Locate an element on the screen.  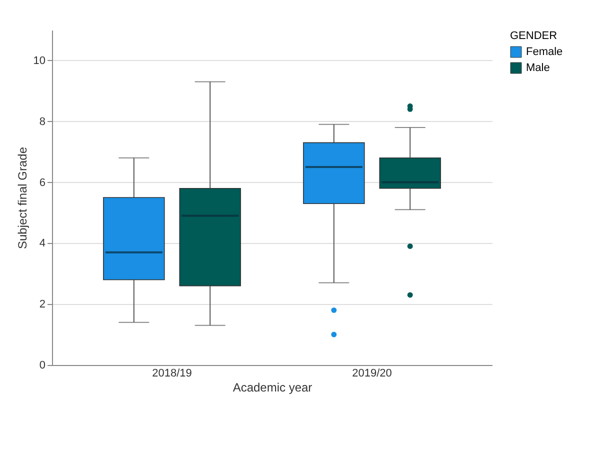
y-tick-label: 4 is located at coordinates (42, 244).